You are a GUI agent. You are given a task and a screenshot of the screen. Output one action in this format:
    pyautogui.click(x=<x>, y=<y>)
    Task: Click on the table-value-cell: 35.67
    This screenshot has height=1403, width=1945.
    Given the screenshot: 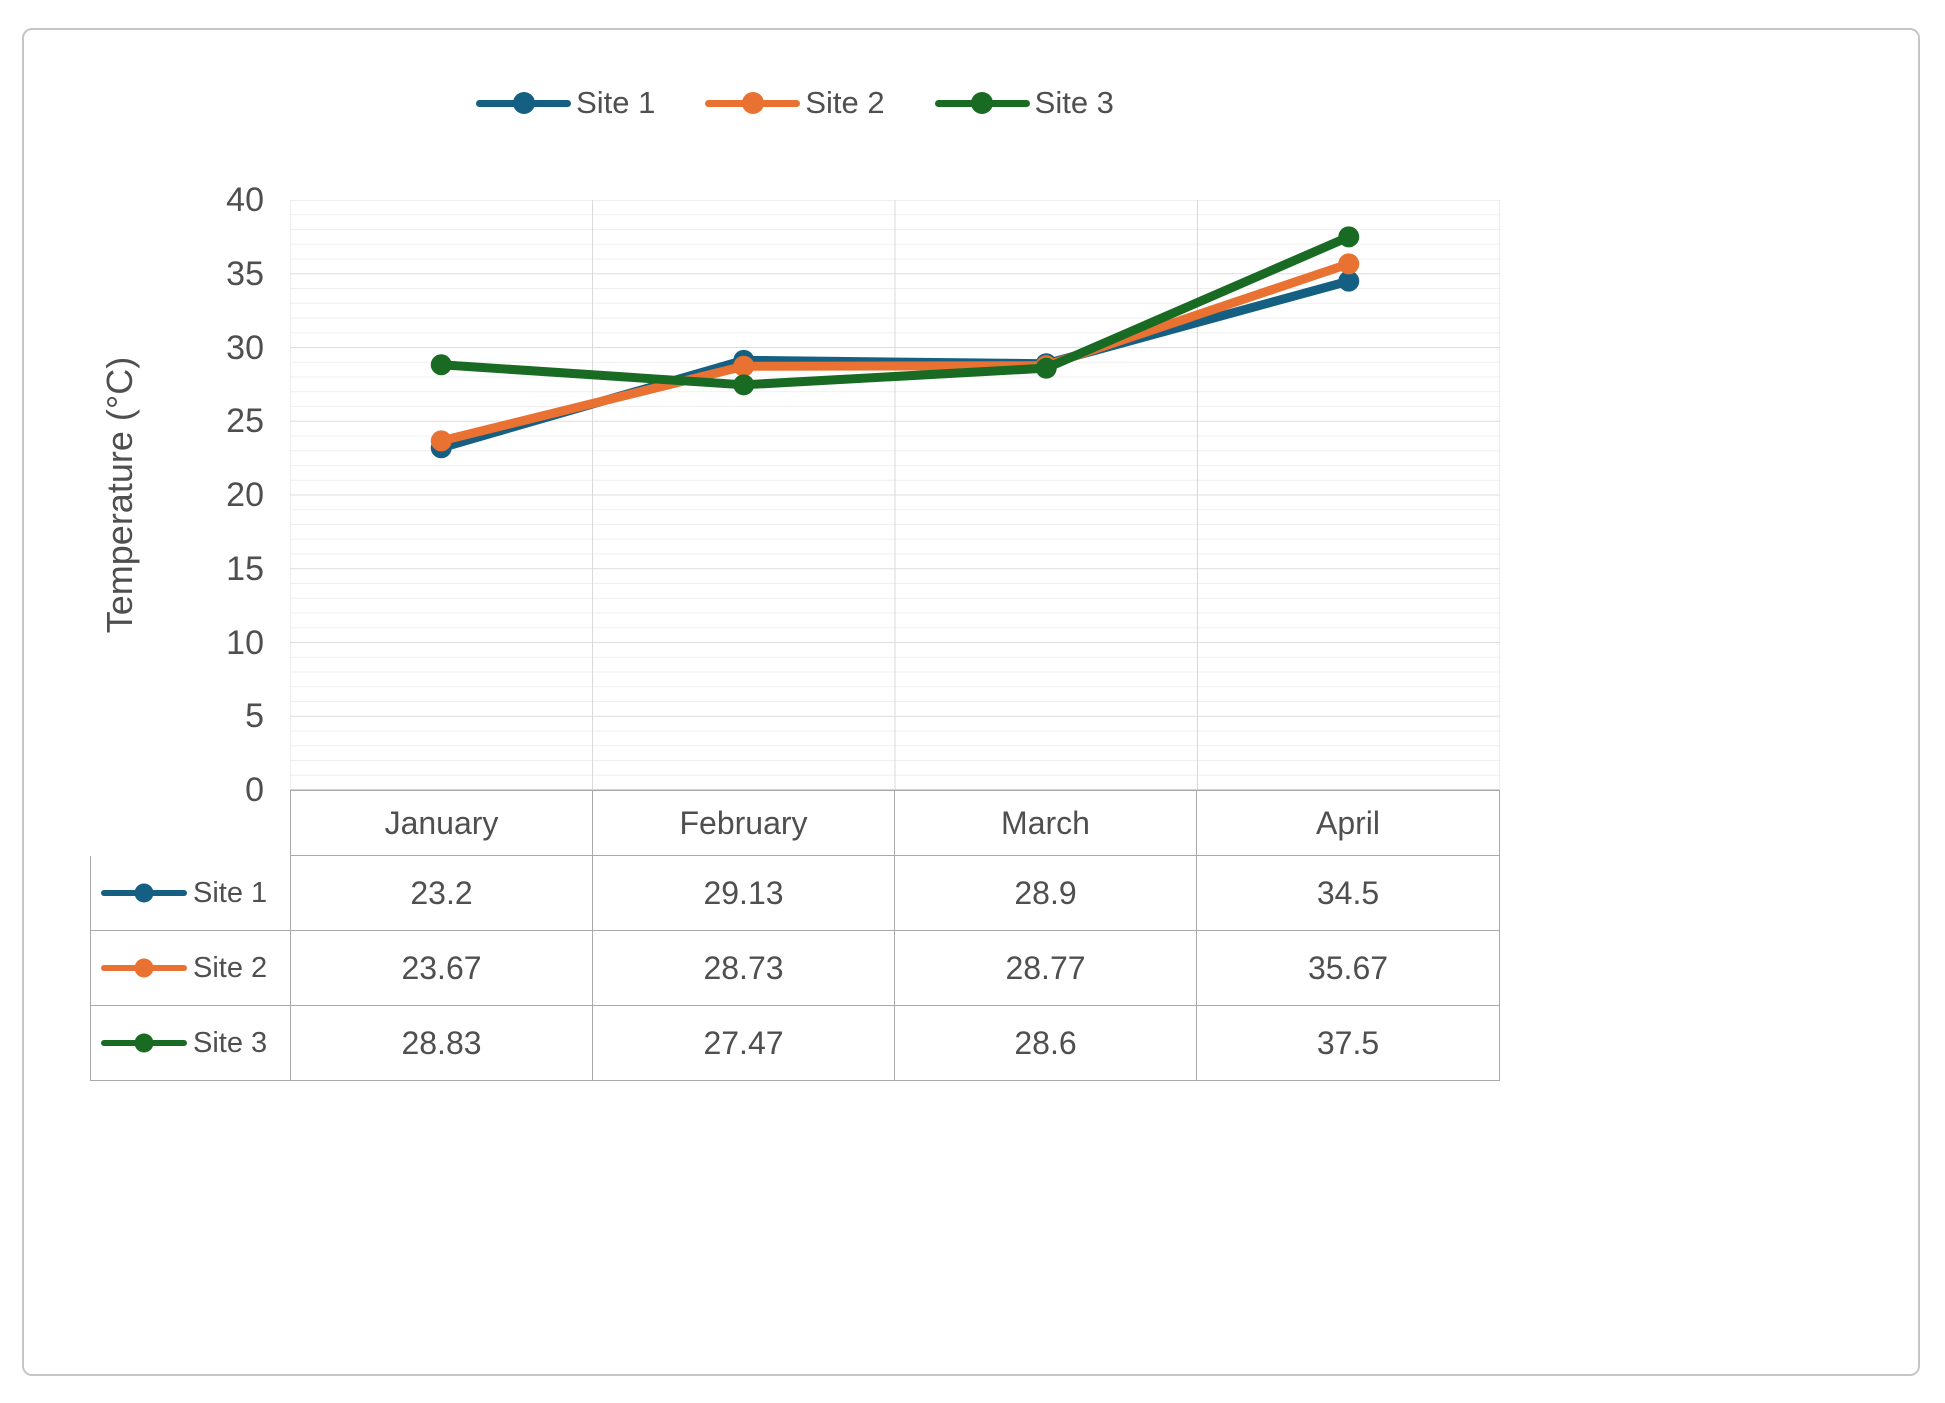 What is the action you would take?
    pyautogui.click(x=1348, y=967)
    